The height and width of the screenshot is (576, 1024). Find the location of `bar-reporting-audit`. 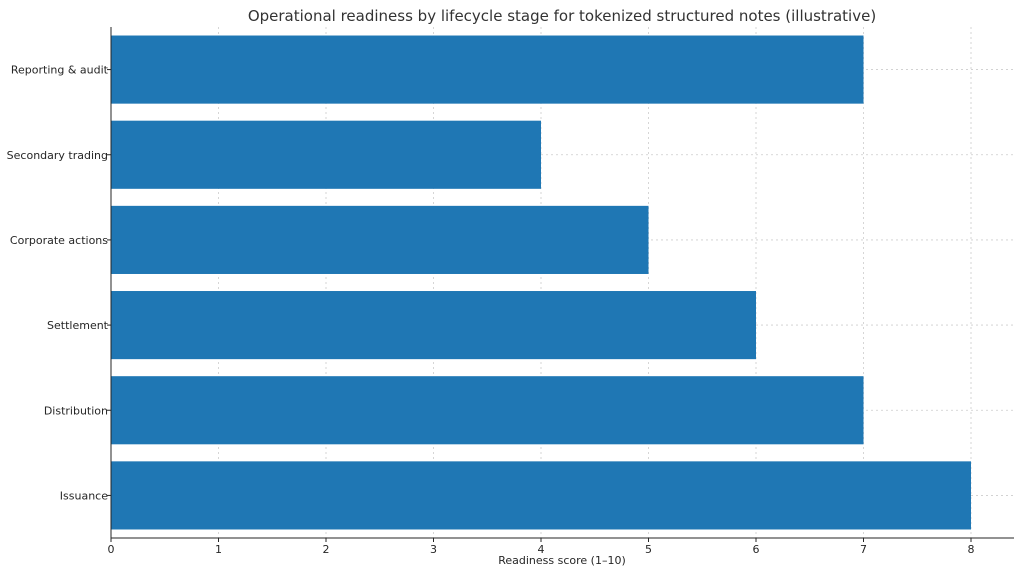

bar-reporting-audit is located at coordinates (487, 69).